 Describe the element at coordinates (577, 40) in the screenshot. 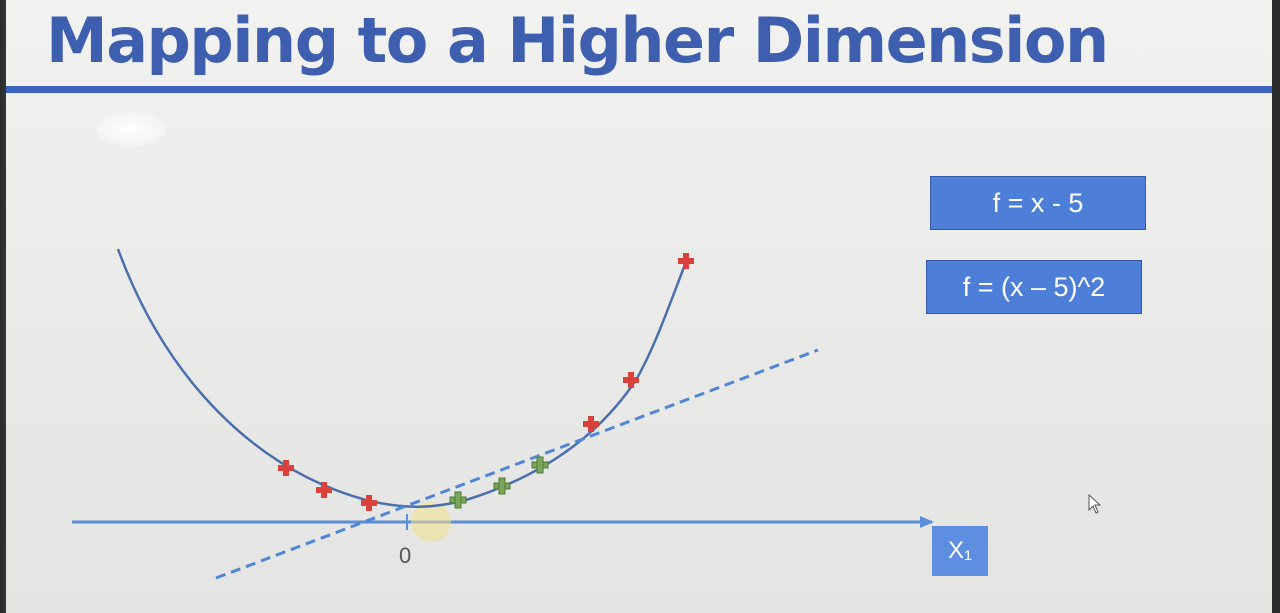

I see `slide-title: Mapping to a Higher Dimension` at that location.